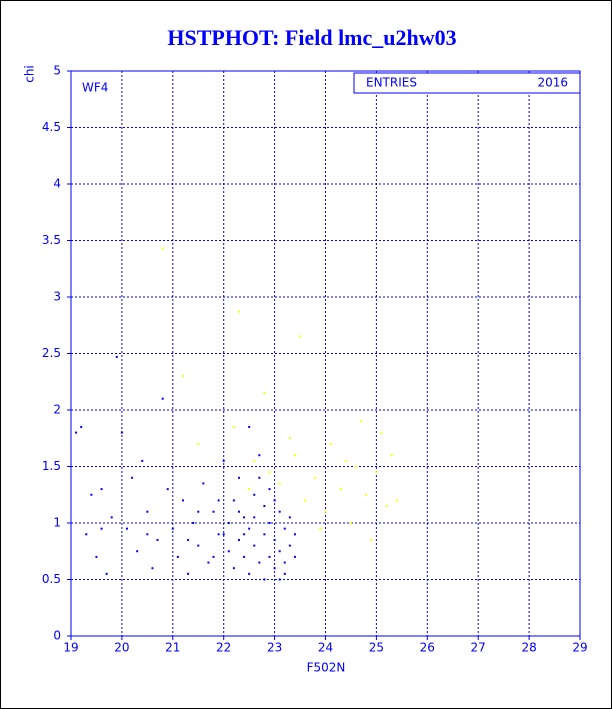 This screenshot has height=709, width=612. What do you see at coordinates (325, 648) in the screenshot?
I see `x-tick-label: 24` at bounding box center [325, 648].